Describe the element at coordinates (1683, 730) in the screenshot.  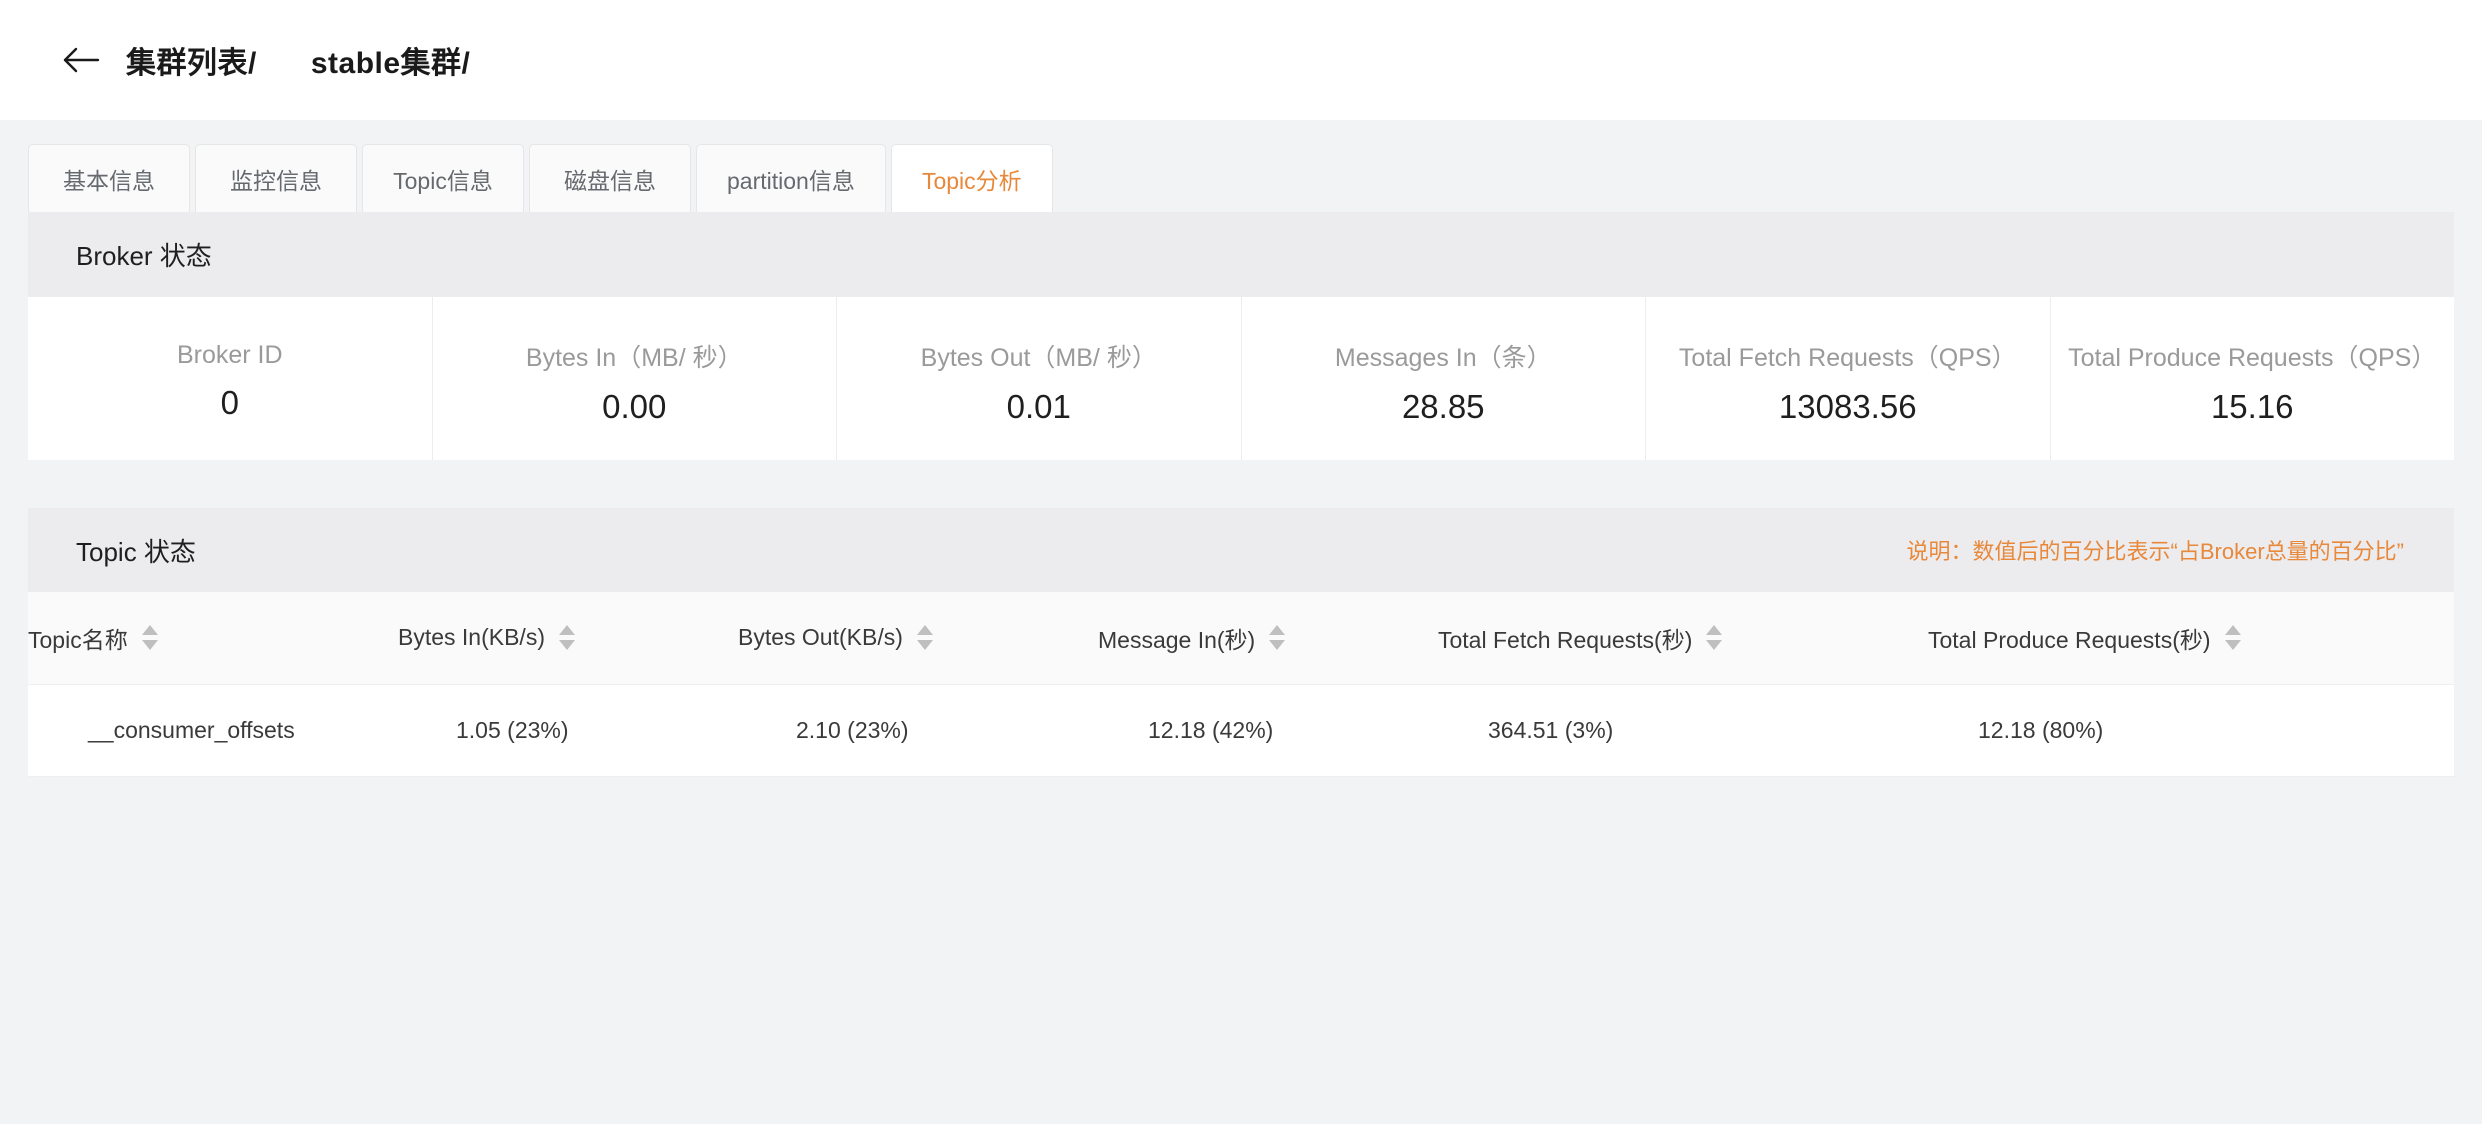
I see `cell-total-fetch-requests: 364.51 (3%)` at that location.